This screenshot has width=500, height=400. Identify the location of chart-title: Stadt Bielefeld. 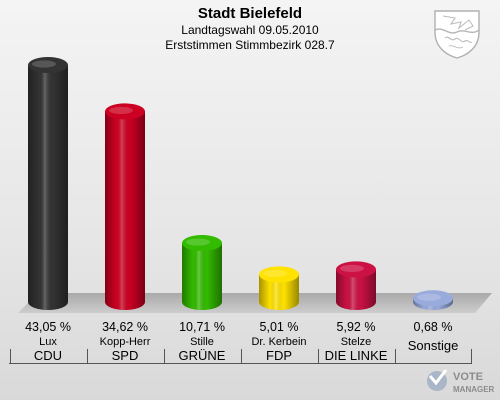
(250, 13).